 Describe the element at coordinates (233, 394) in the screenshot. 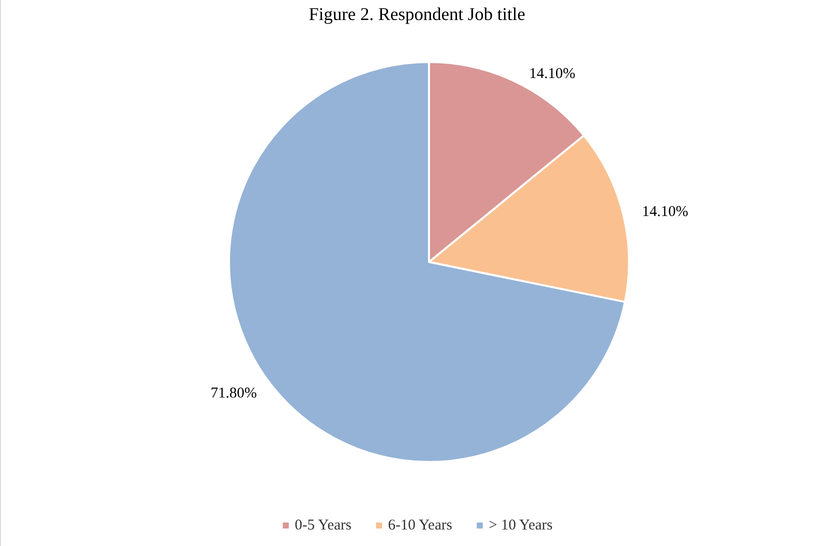

I see `data-label: 71.80%` at that location.